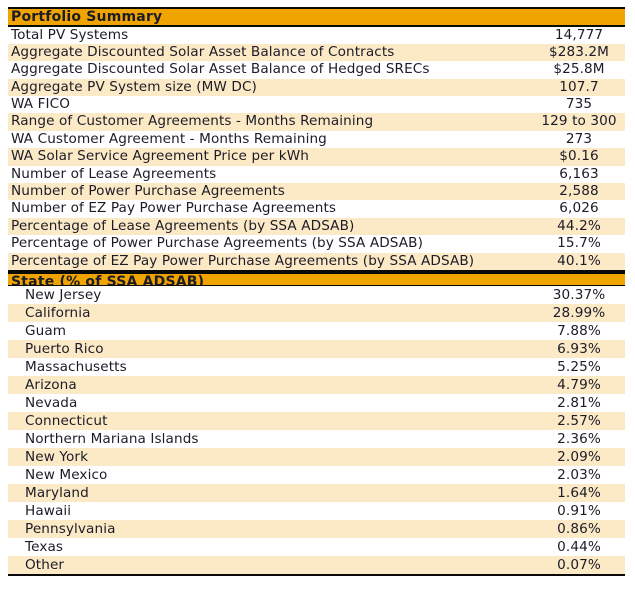 This screenshot has width=635, height=591. What do you see at coordinates (316, 349) in the screenshot?
I see `table-row: Puerto Rico 6.93%` at bounding box center [316, 349].